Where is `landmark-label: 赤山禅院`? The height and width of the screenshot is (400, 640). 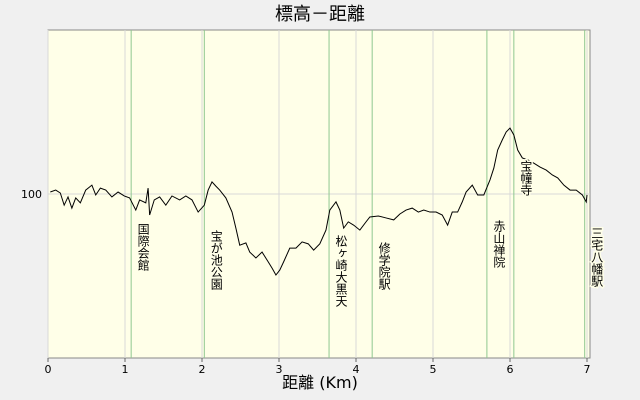
landmark-label: 赤山禅院 is located at coordinates (499, 244).